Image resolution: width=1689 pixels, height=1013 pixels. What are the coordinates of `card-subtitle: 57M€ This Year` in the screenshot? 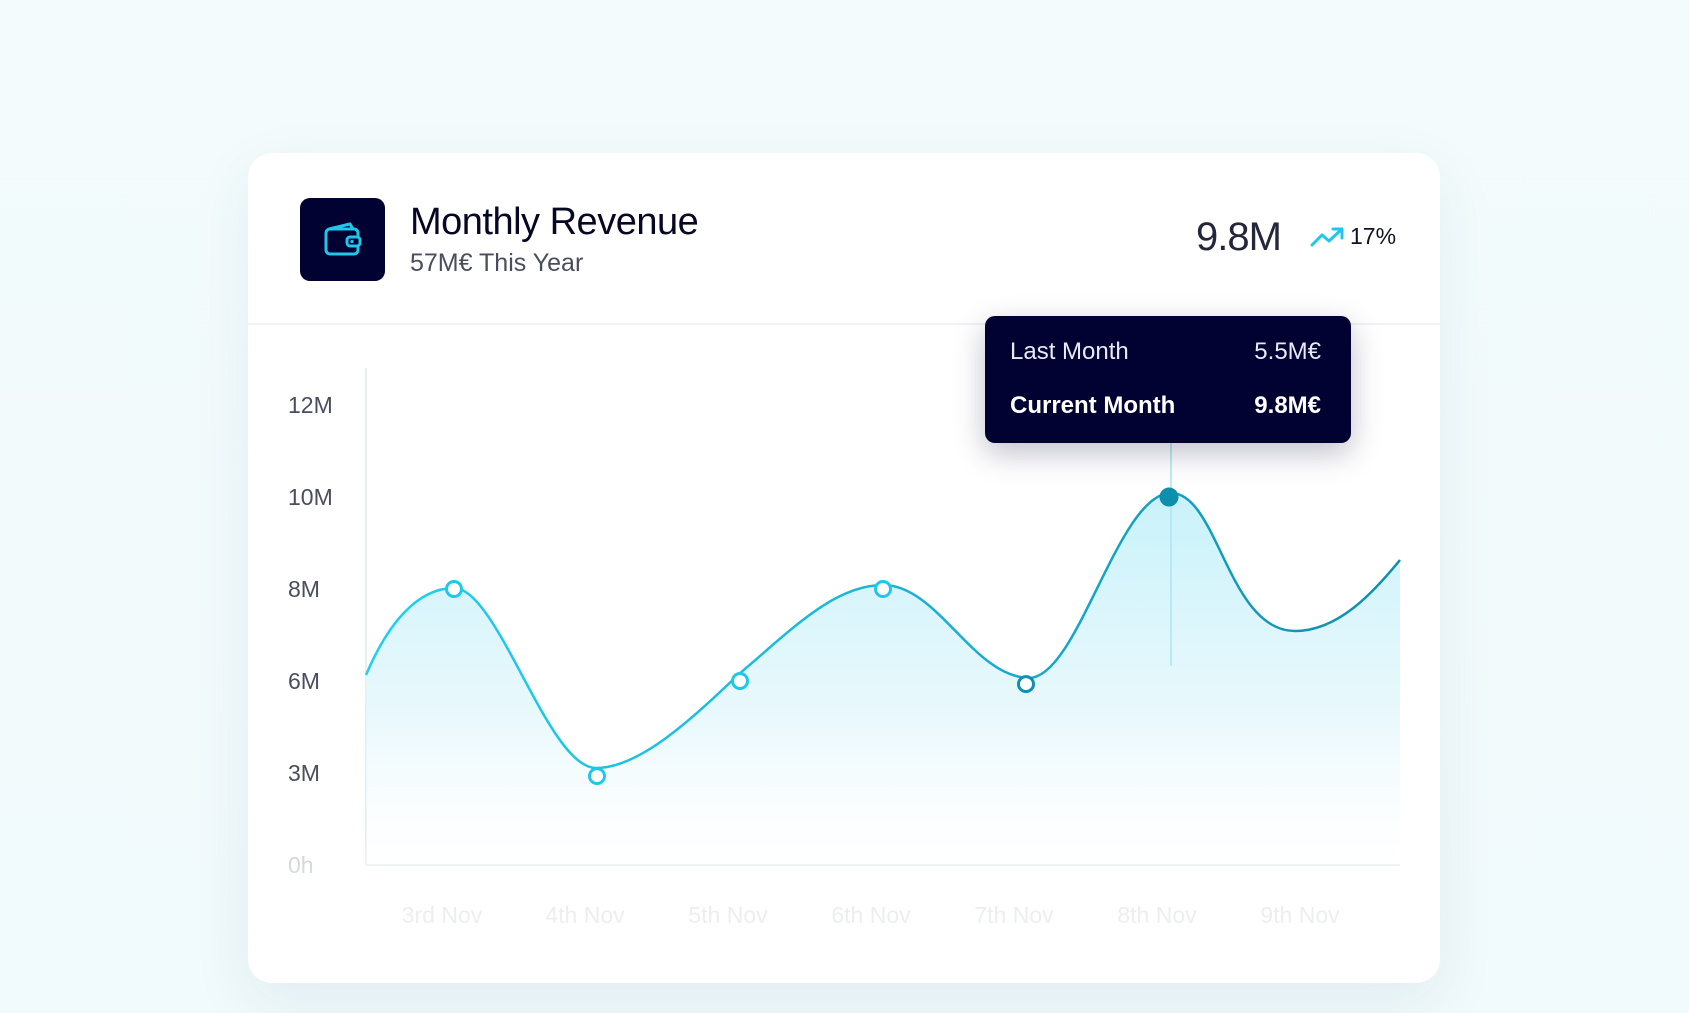 It's located at (497, 263).